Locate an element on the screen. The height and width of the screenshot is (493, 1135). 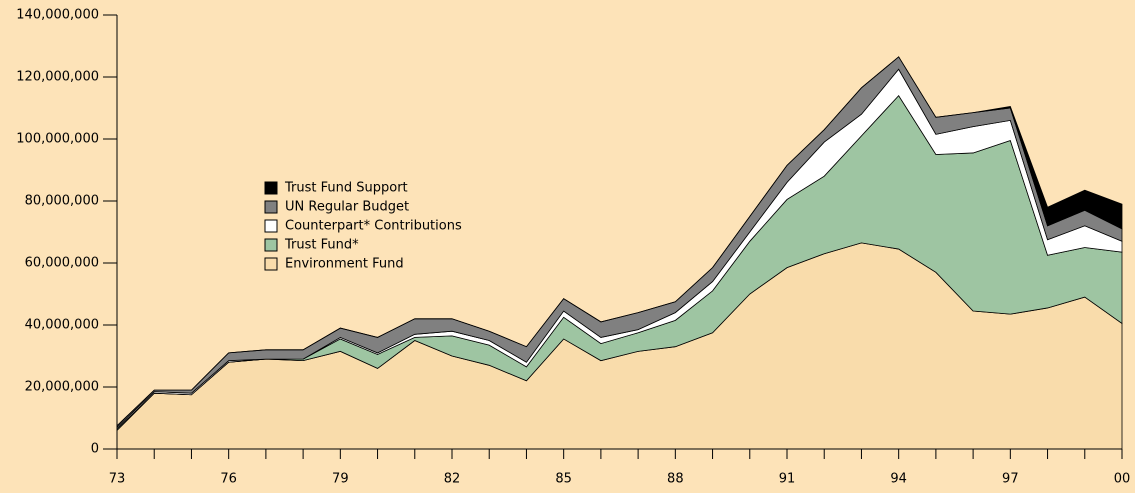
x-tick-label: 00 is located at coordinates (1122, 479).